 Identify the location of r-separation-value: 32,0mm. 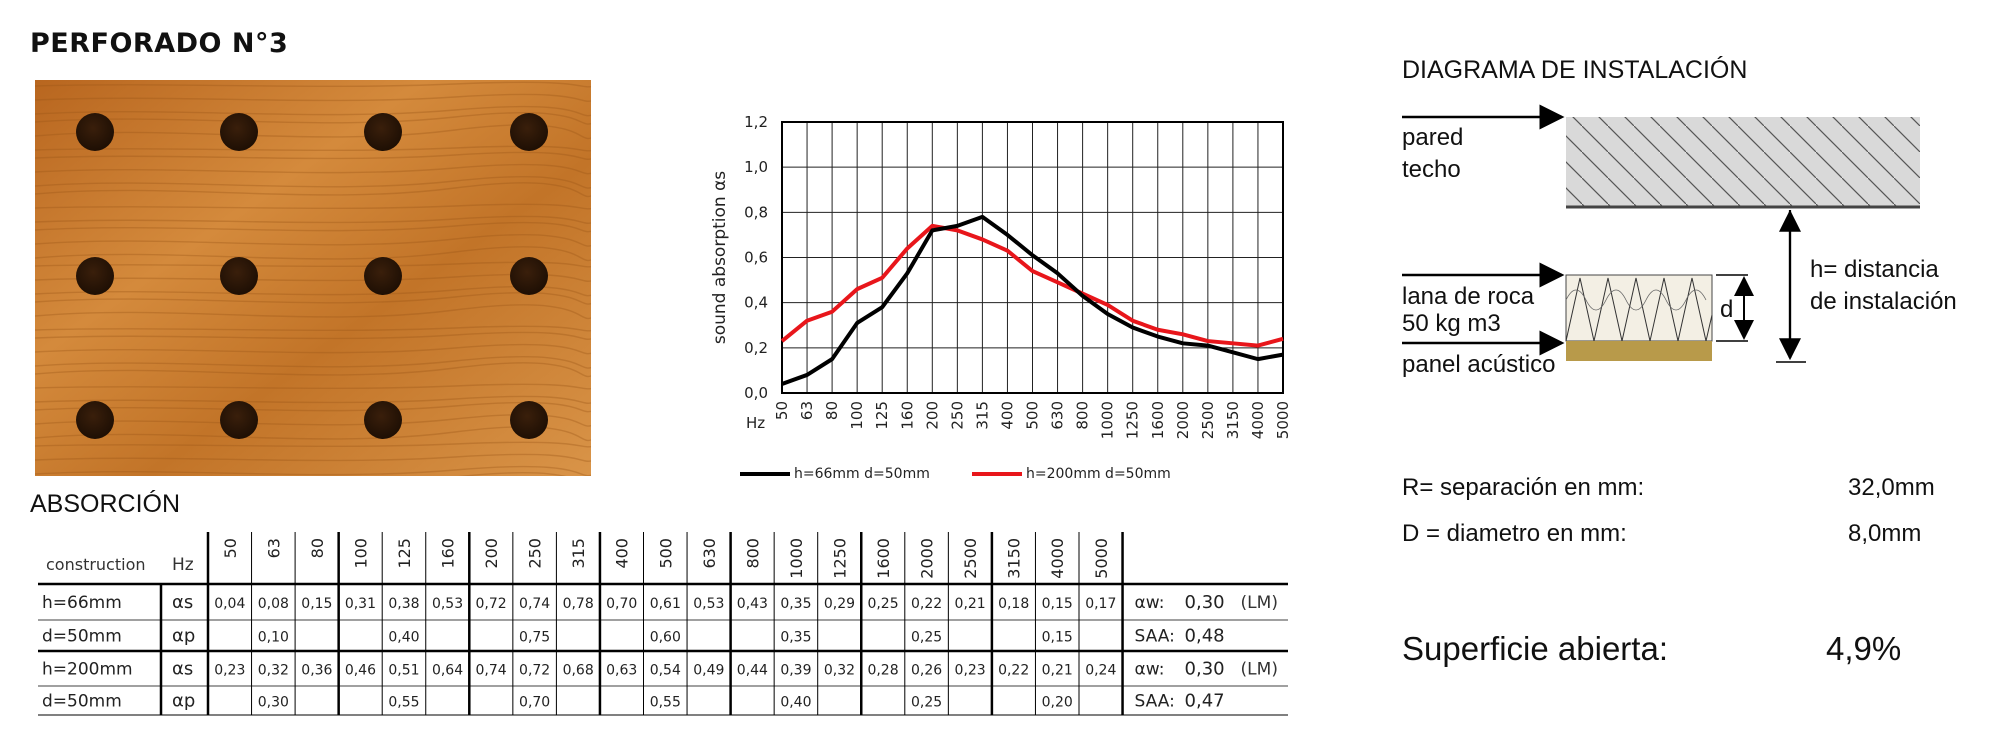
(1891, 487).